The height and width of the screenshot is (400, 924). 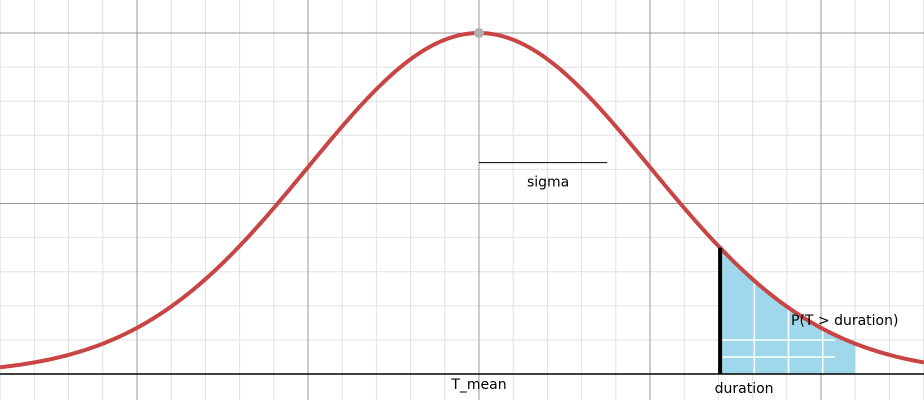 I want to click on tail-area-gridlines, so click(x=778, y=328).